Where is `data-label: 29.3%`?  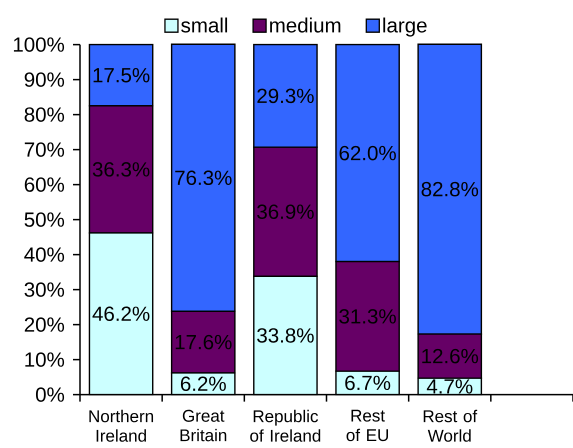
data-label: 29.3% is located at coordinates (285, 96).